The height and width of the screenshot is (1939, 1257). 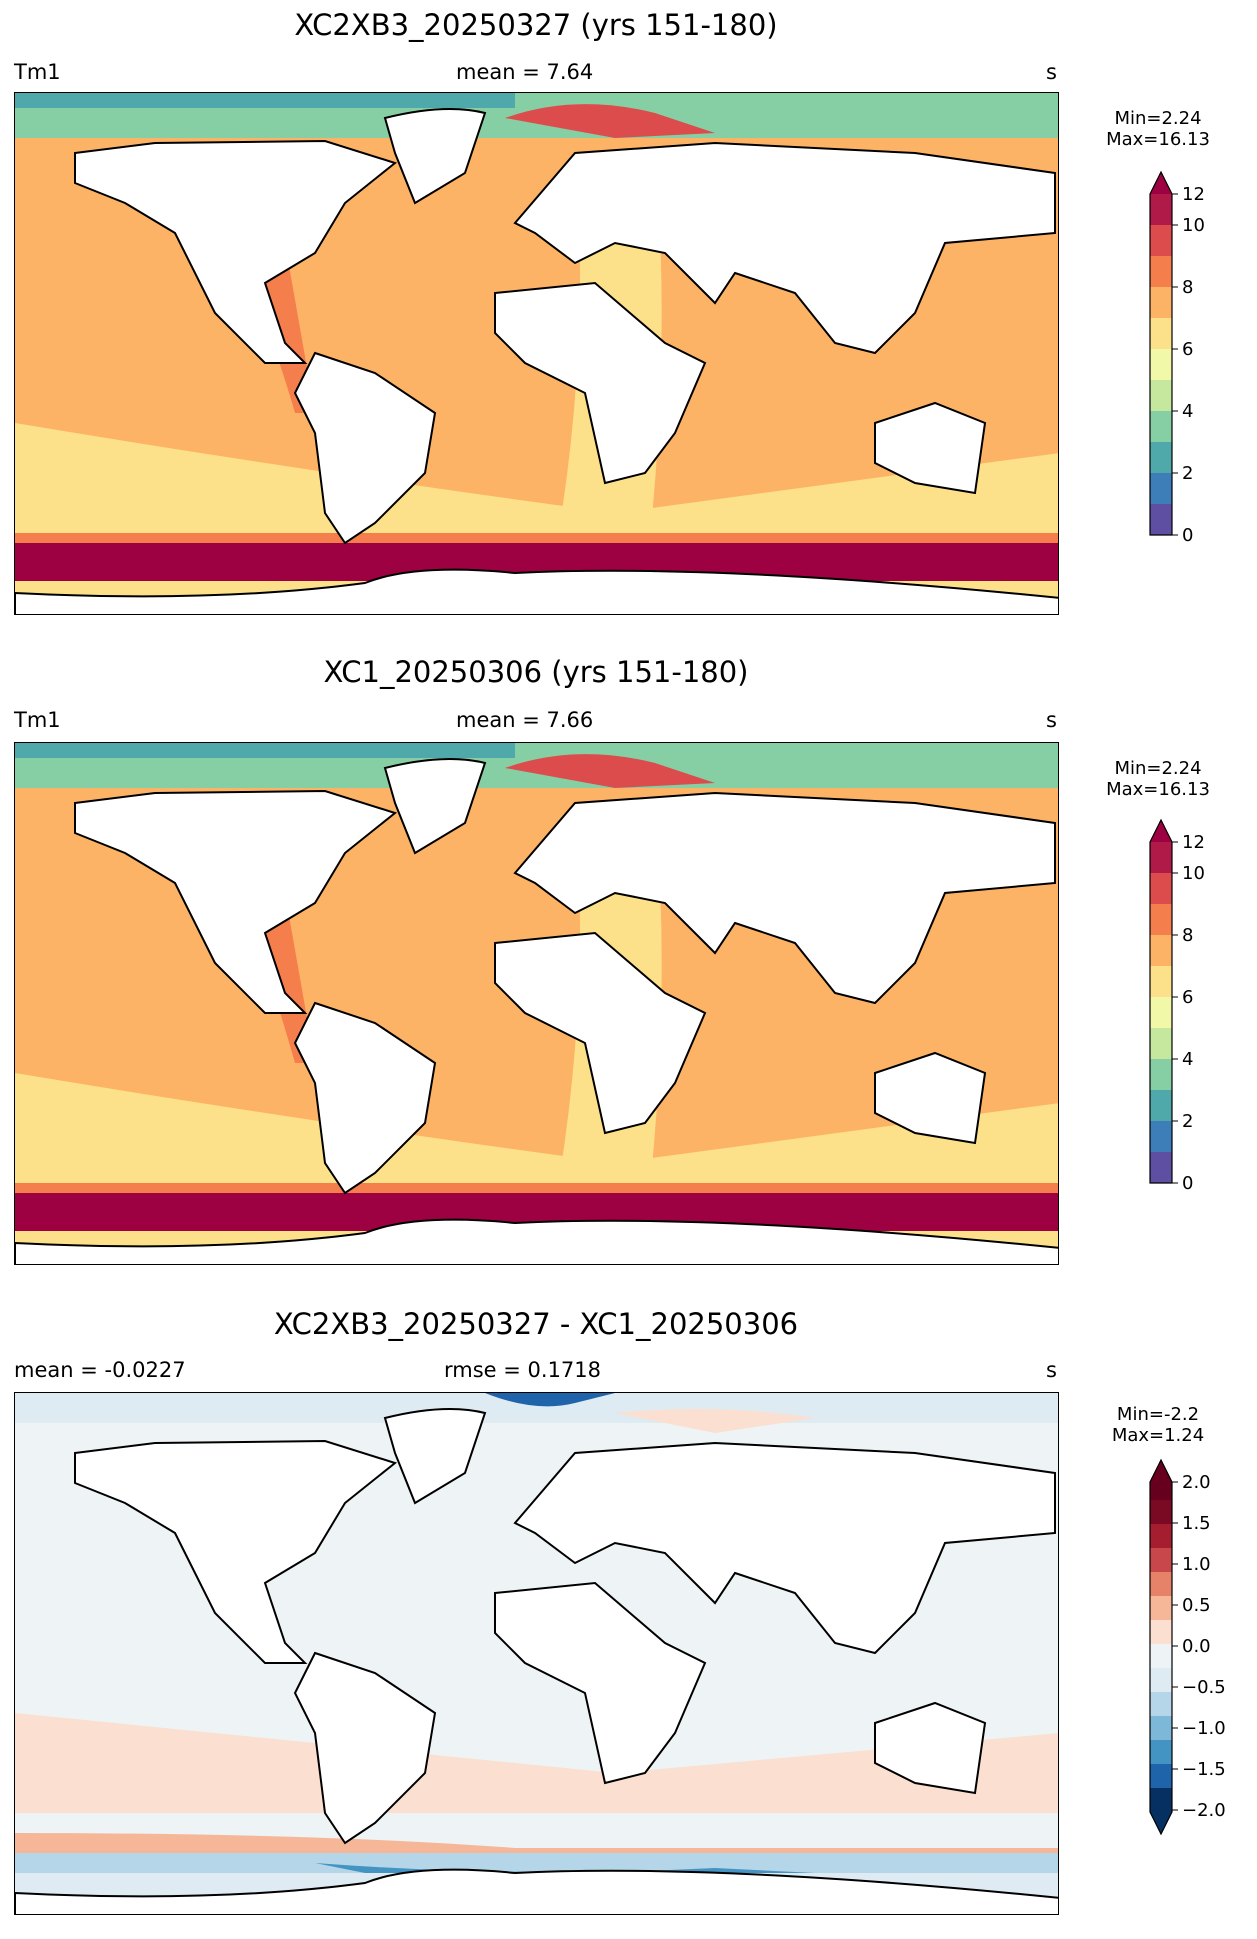 What do you see at coordinates (1158, 1414) in the screenshot?
I see `panel3-min-label: Min=-2.2` at bounding box center [1158, 1414].